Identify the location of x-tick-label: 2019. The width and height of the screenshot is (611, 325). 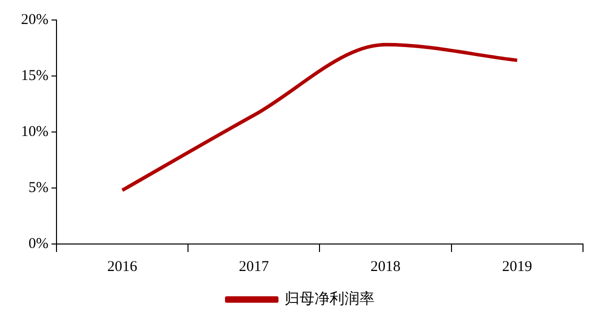
(517, 266).